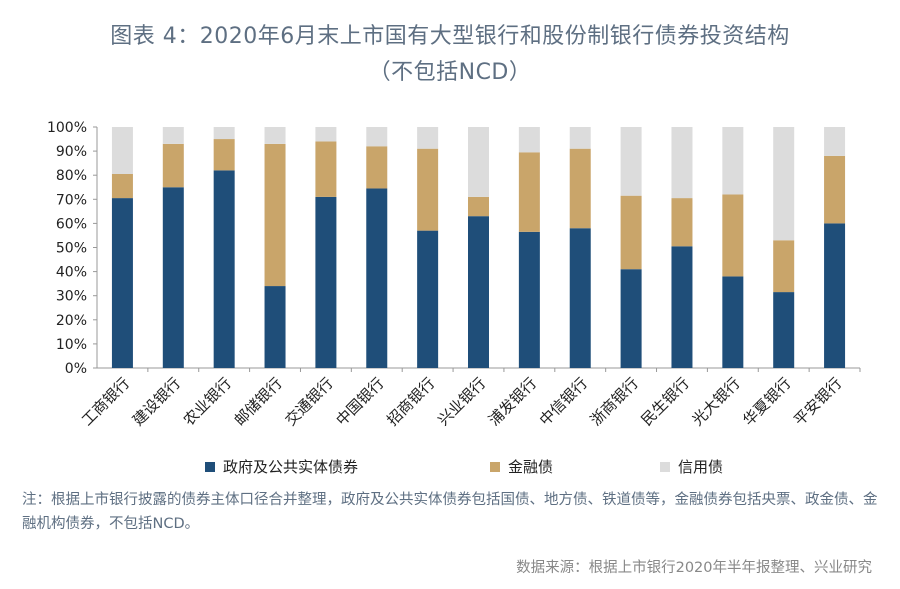 Image resolution: width=900 pixels, height=589 pixels. I want to click on y-tick-label: 50%, so click(71, 249).